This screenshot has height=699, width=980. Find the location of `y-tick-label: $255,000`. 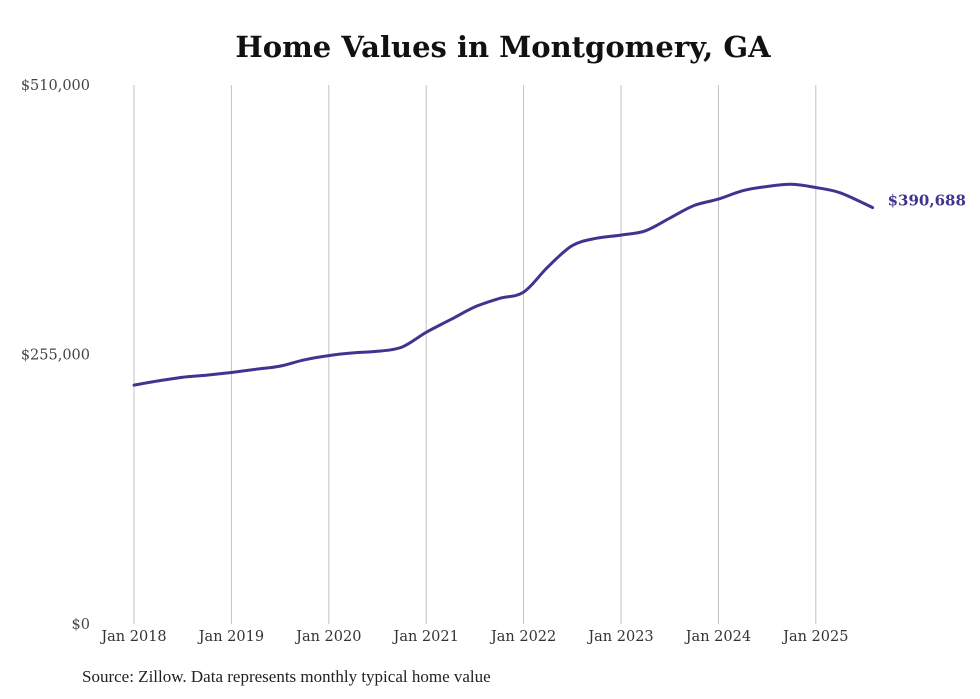

y-tick-label: $255,000 is located at coordinates (55, 356).